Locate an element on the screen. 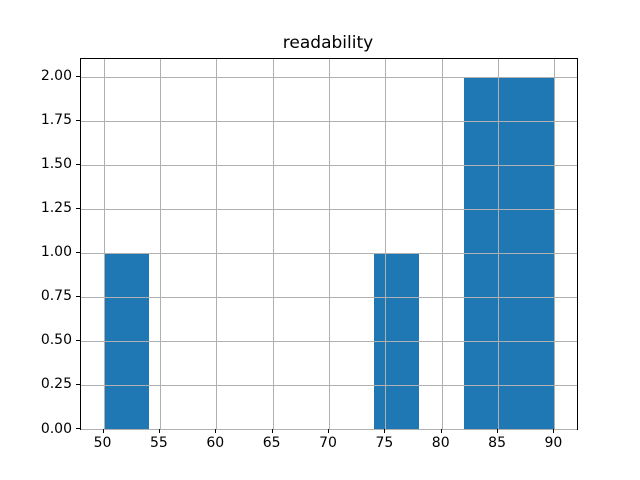 The image size is (640, 480). x-tick-label: 70 is located at coordinates (328, 443).